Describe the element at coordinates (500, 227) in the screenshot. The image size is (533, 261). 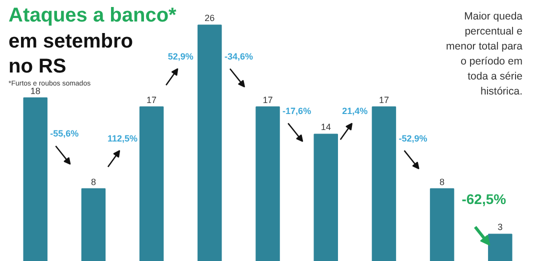
I see `data-label: 3` at that location.